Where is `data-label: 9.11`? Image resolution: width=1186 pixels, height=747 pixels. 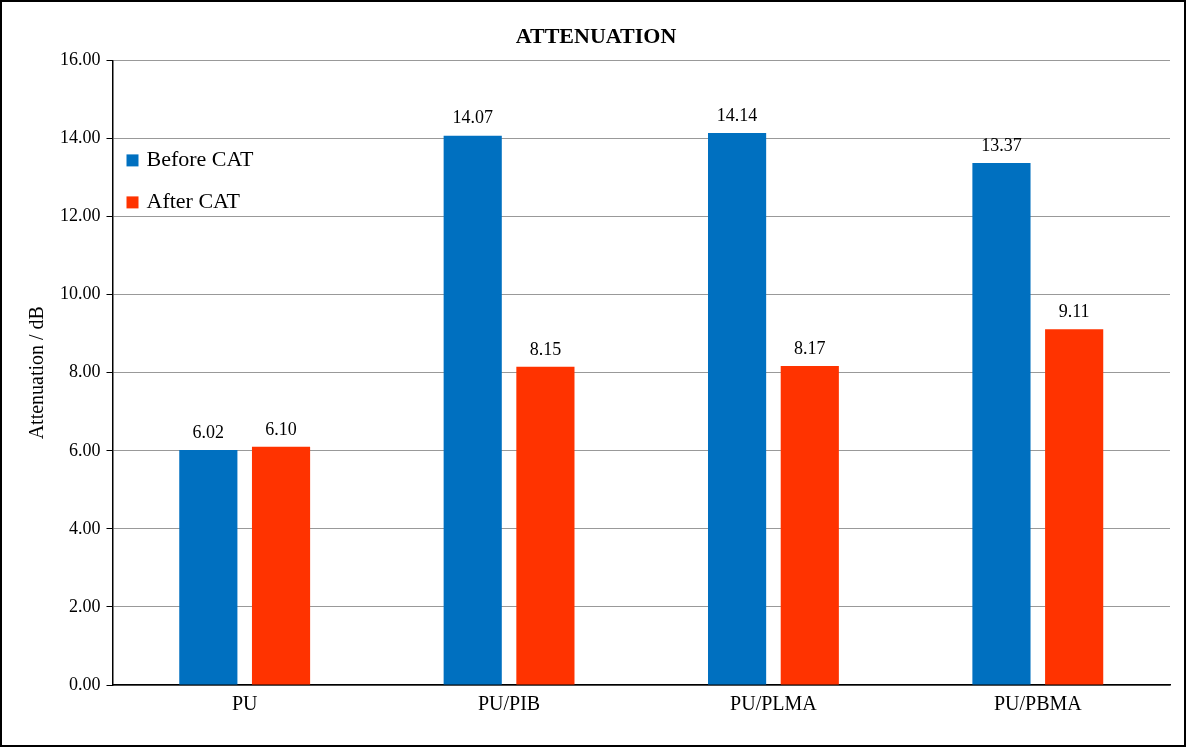 data-label: 9.11 is located at coordinates (1074, 311).